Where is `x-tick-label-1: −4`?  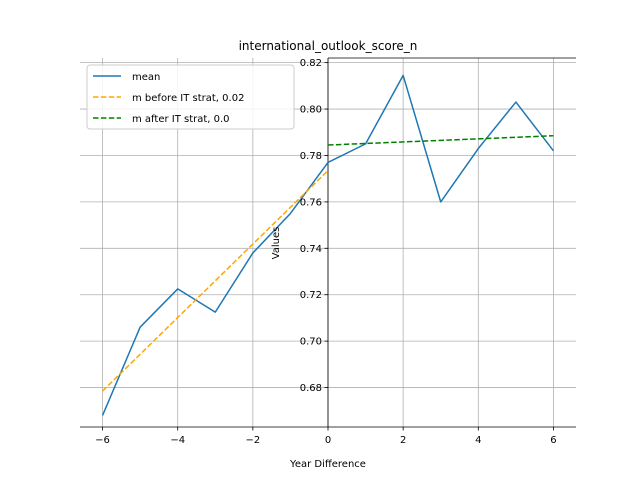
x-tick-label-1: −4 is located at coordinates (177, 440).